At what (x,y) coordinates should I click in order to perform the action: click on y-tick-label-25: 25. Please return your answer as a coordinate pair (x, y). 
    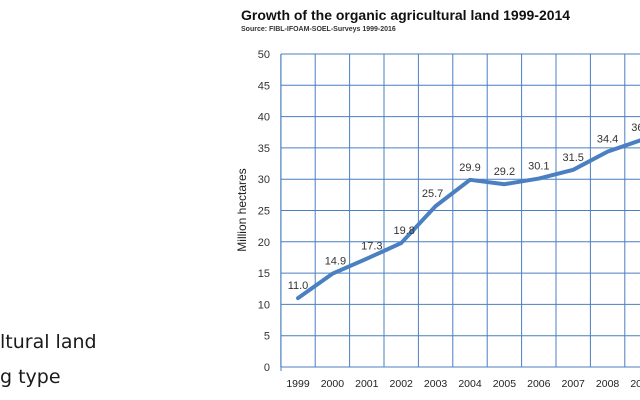
    Looking at the image, I should click on (264, 212).